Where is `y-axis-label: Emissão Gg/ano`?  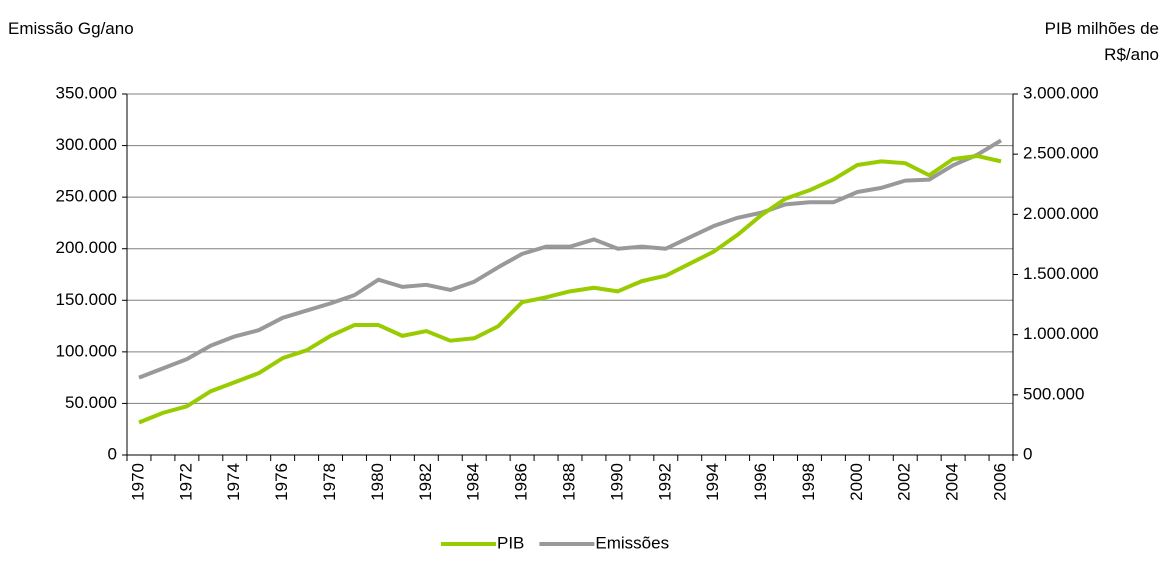
y-axis-label: Emissão Gg/ano is located at coordinates (71, 28).